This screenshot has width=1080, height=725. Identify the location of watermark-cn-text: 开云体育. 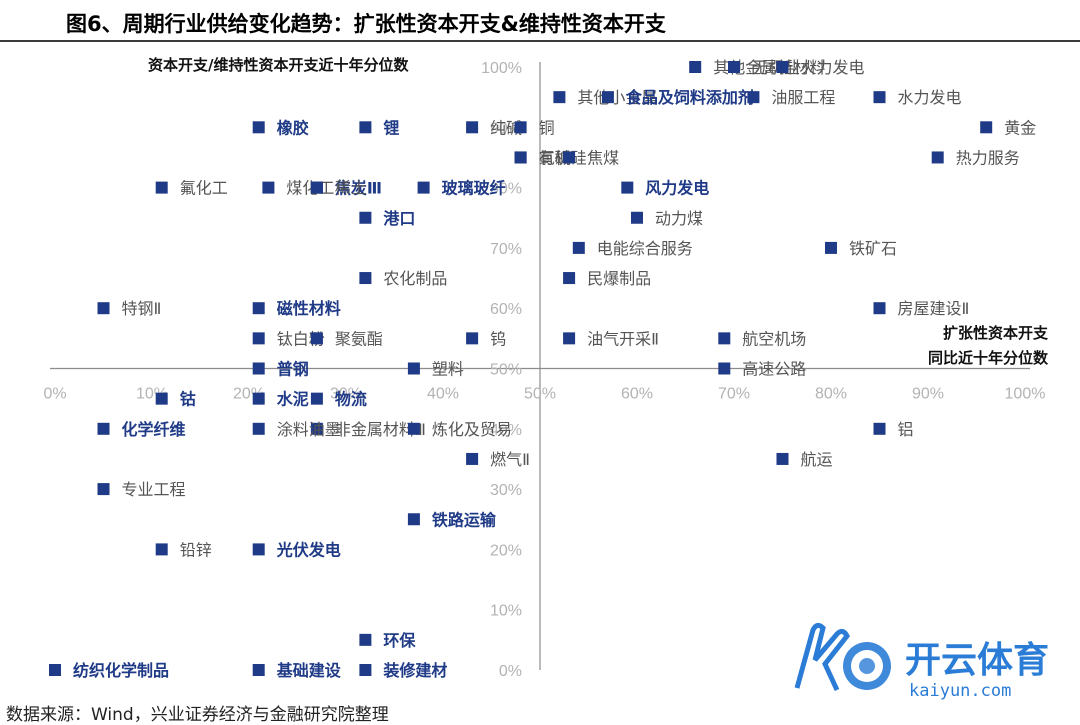
(977, 660).